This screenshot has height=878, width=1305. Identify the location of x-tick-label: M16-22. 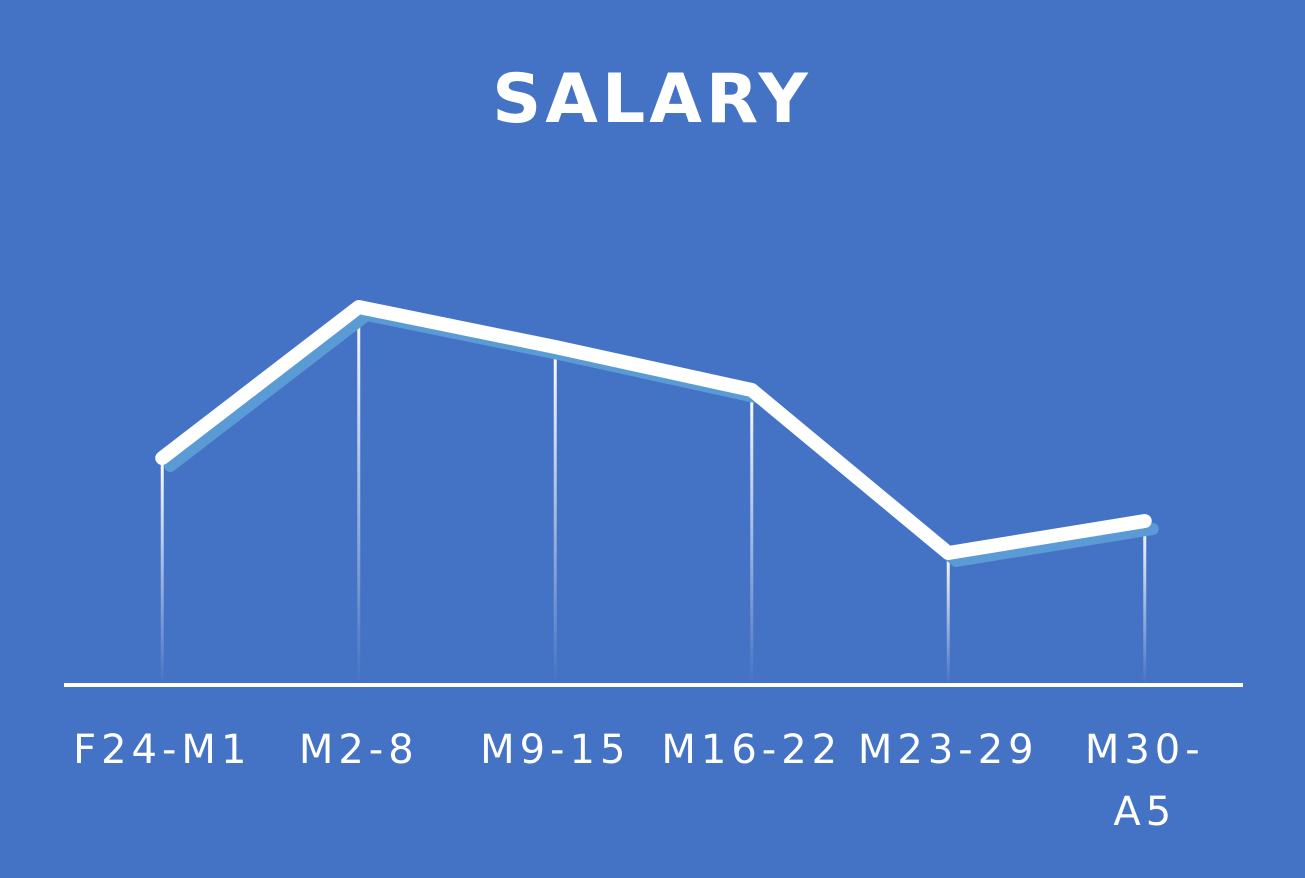
(751, 750).